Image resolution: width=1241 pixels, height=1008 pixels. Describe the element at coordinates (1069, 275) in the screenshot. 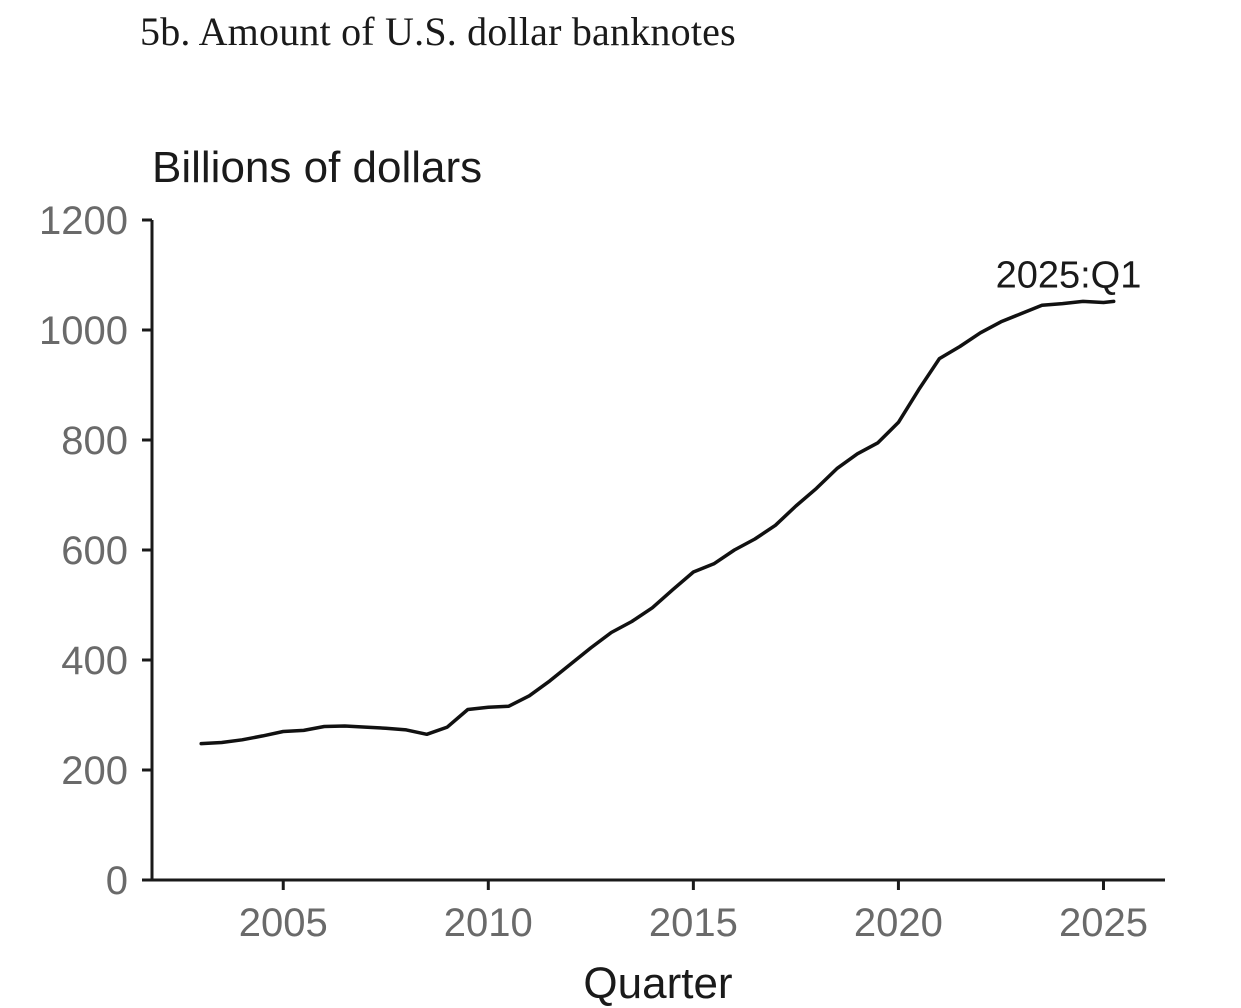

I see `series-end-annotation: 2025:Q1` at that location.